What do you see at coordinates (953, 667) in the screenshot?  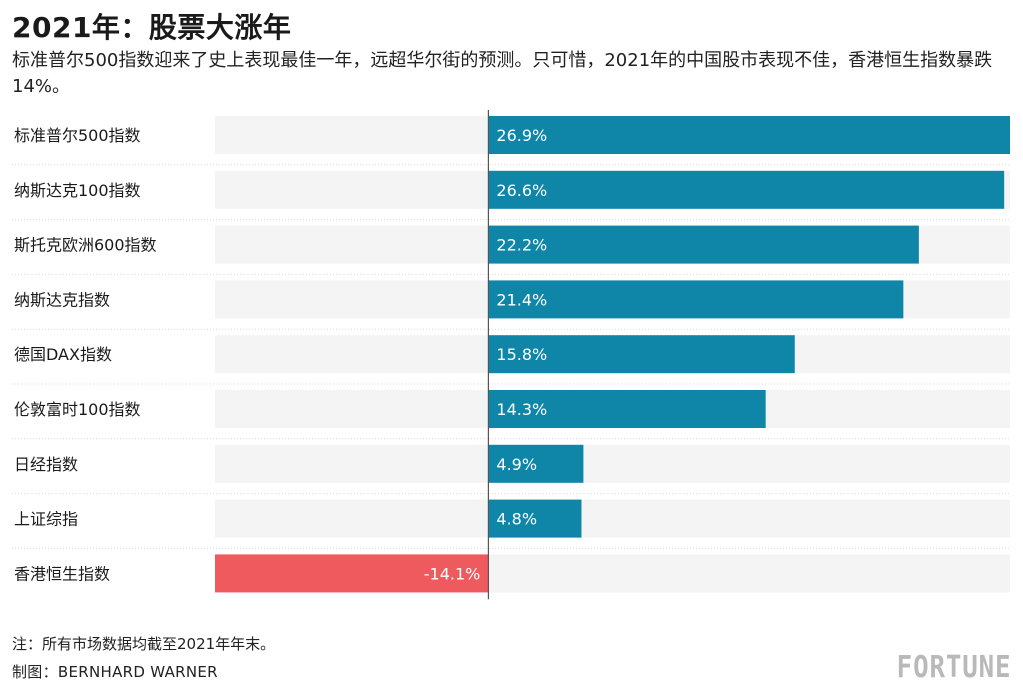 I see `fortune-logo: FORTUNE` at bounding box center [953, 667].